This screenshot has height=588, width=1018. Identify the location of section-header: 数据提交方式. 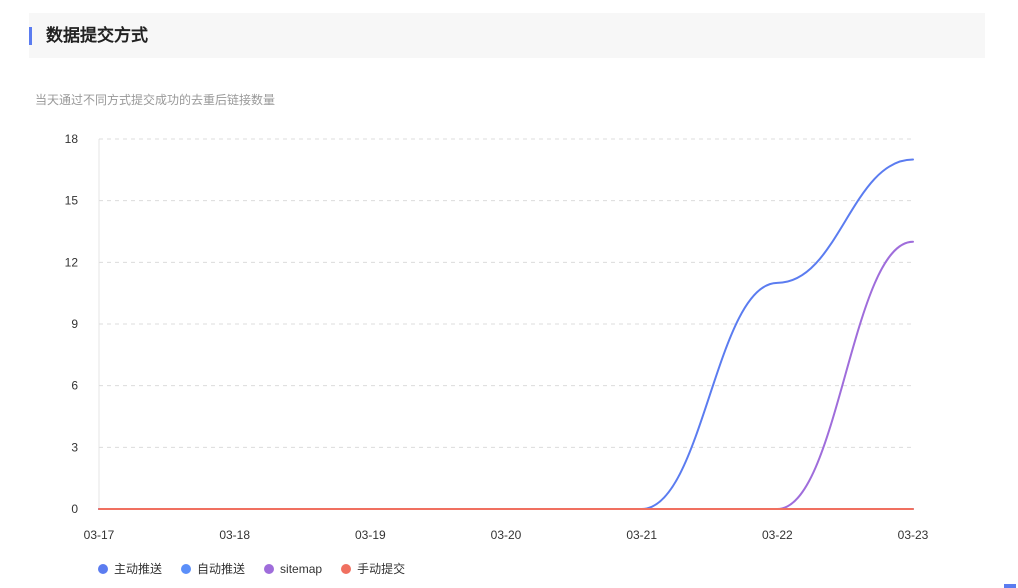
(507, 35).